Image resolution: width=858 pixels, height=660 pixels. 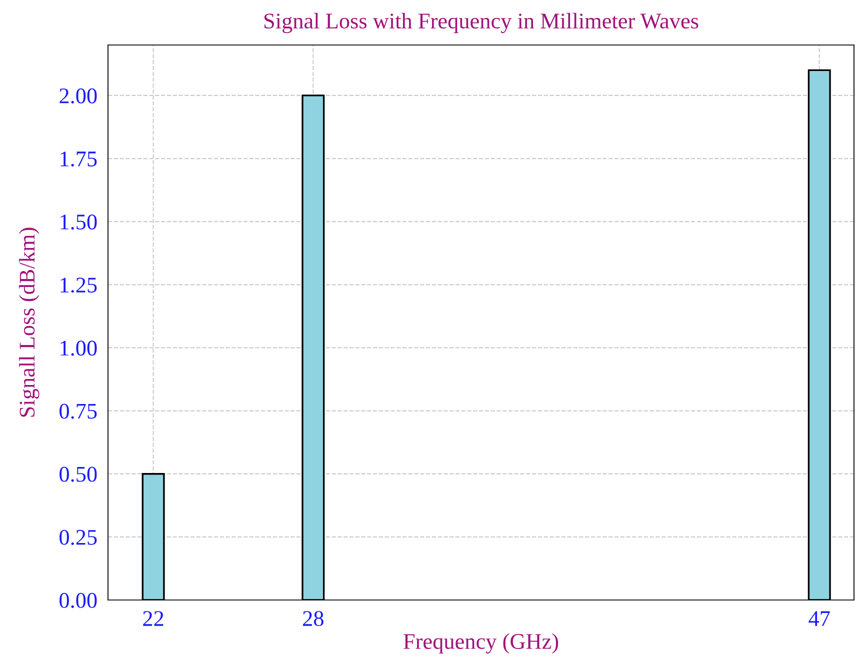 I want to click on y-tick-label: 0.00, so click(x=78, y=600).